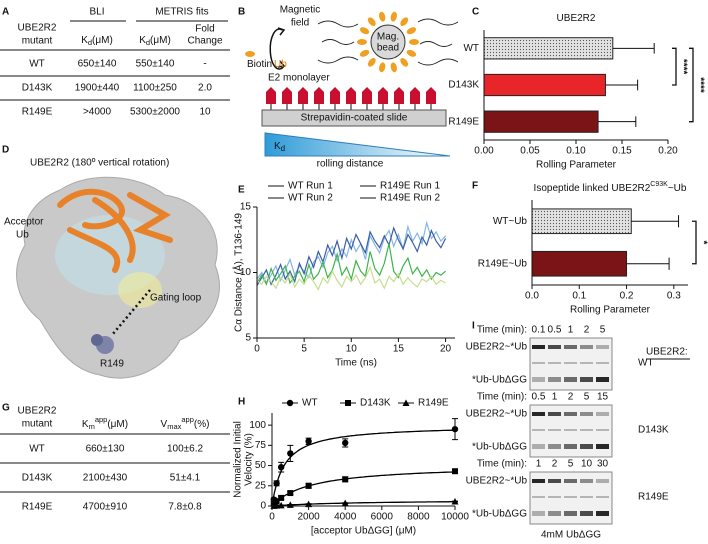  Describe the element at coordinates (475, 186) in the screenshot. I see `panel-letter: F` at that location.